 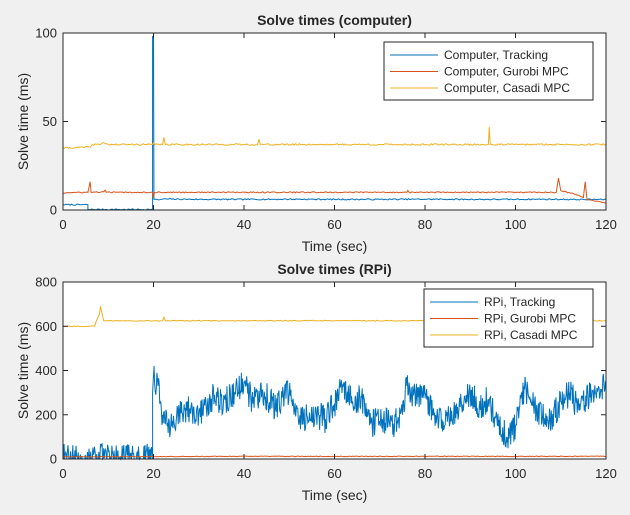 What do you see at coordinates (519, 302) in the screenshot?
I see `legend-entry-rpi-tracking: RPi, Tracking` at bounding box center [519, 302].